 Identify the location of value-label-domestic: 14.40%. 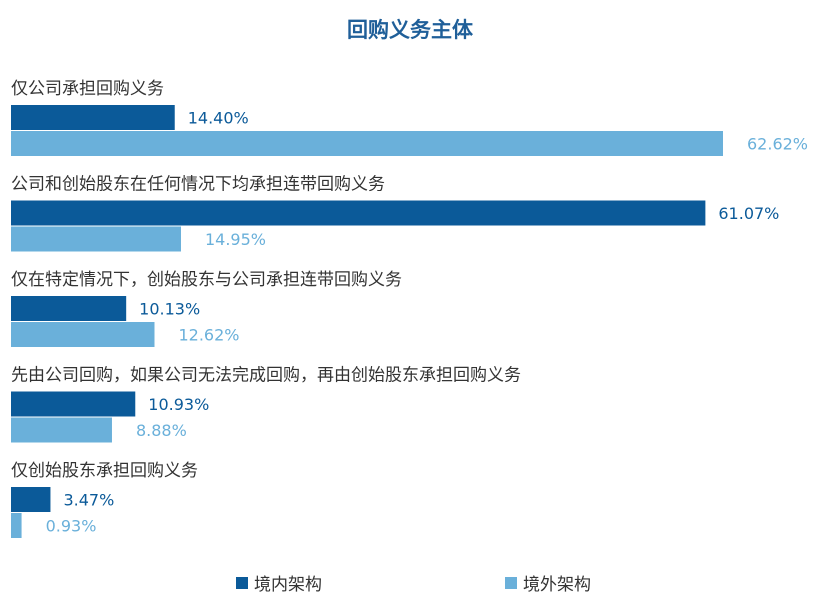
(218, 118).